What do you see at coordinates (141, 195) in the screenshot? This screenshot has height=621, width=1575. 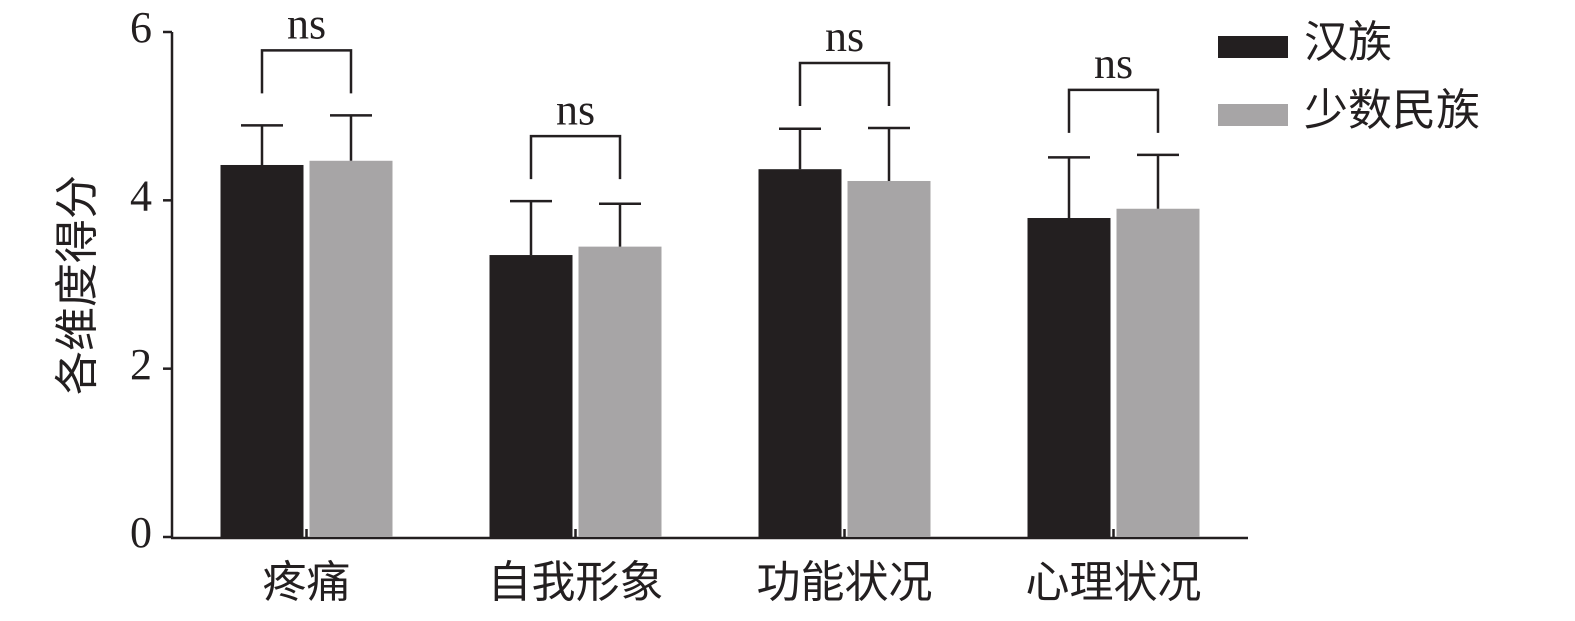 I see `y-tick-label: 4` at bounding box center [141, 195].